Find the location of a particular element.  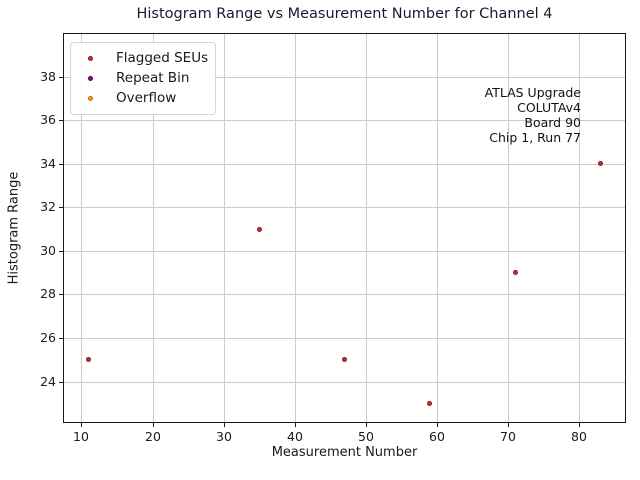

y-tick-label: 28 is located at coordinates (48, 293).